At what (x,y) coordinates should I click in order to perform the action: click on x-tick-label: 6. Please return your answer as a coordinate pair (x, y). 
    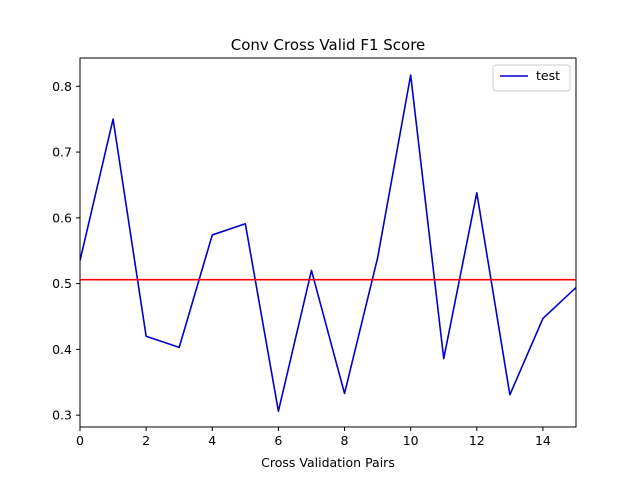
    Looking at the image, I should click on (278, 440).